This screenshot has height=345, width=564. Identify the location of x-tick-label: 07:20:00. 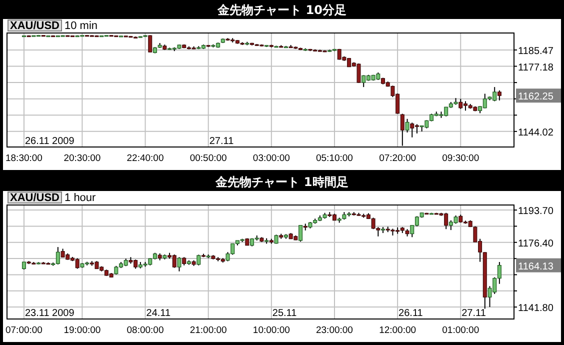
(397, 158).